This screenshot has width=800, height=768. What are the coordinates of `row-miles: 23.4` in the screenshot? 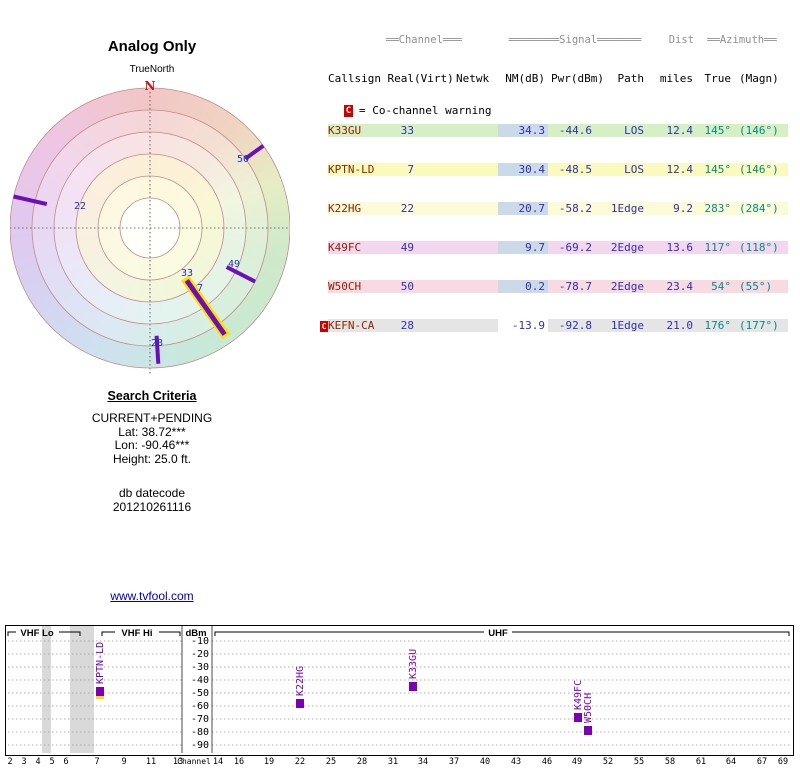 It's located at (680, 286).